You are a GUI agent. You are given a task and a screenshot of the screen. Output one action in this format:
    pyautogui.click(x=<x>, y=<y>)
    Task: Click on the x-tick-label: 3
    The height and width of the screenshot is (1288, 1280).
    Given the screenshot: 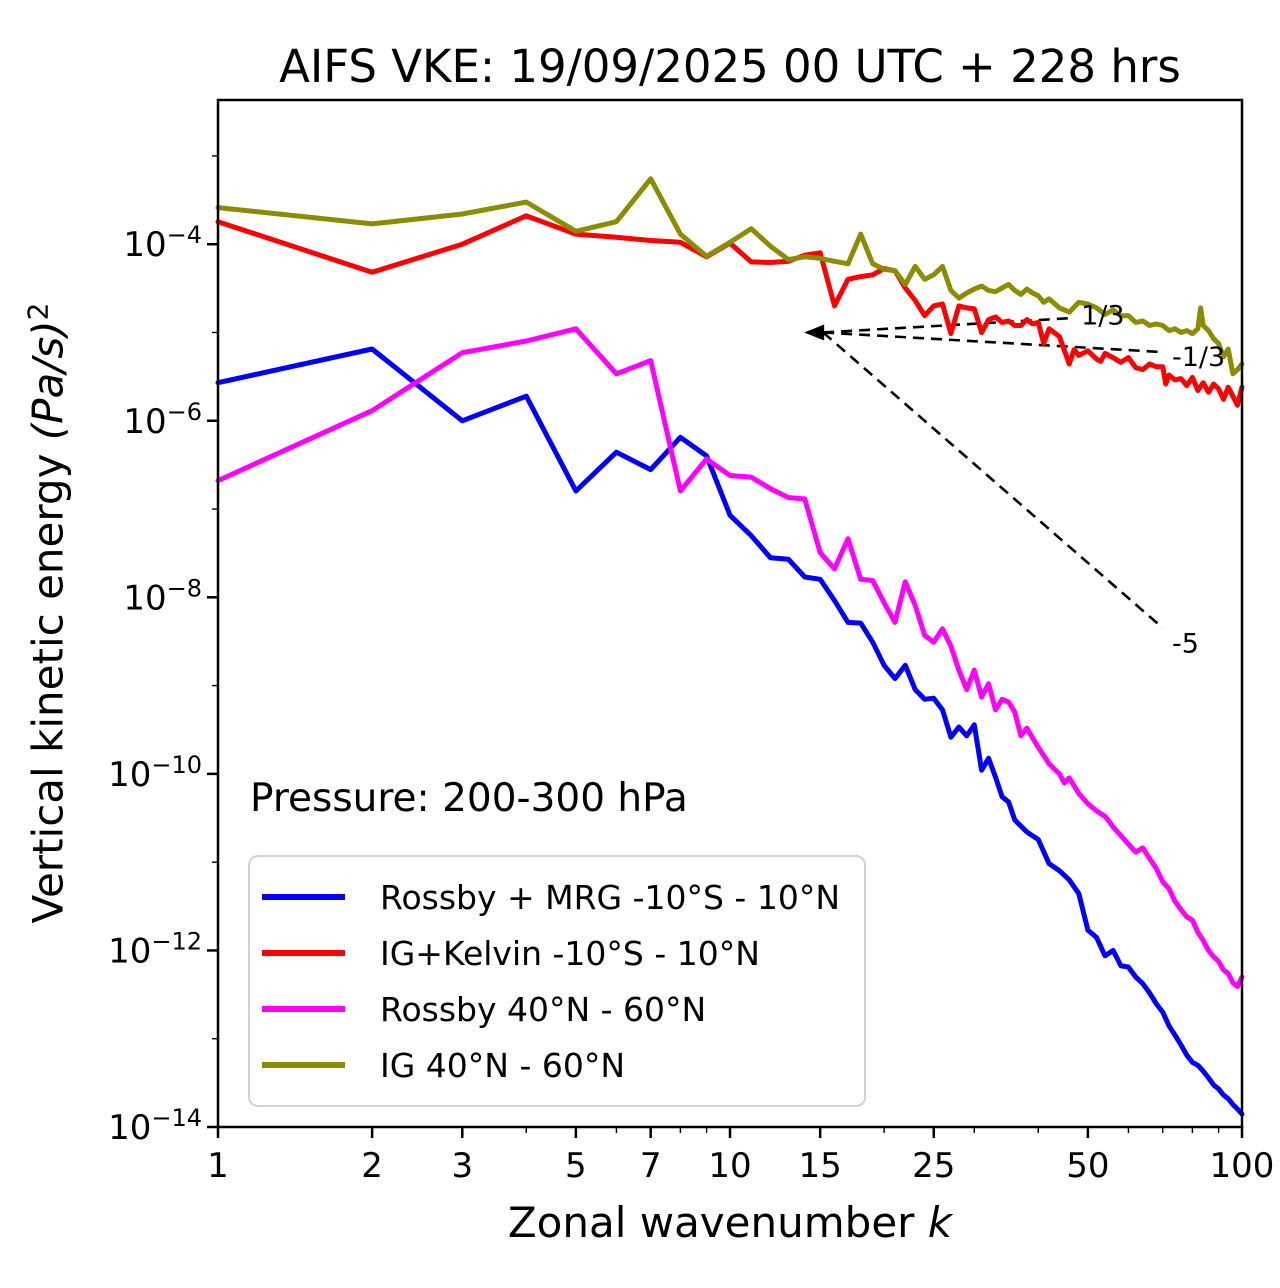 What is the action you would take?
    pyautogui.click(x=462, y=1166)
    